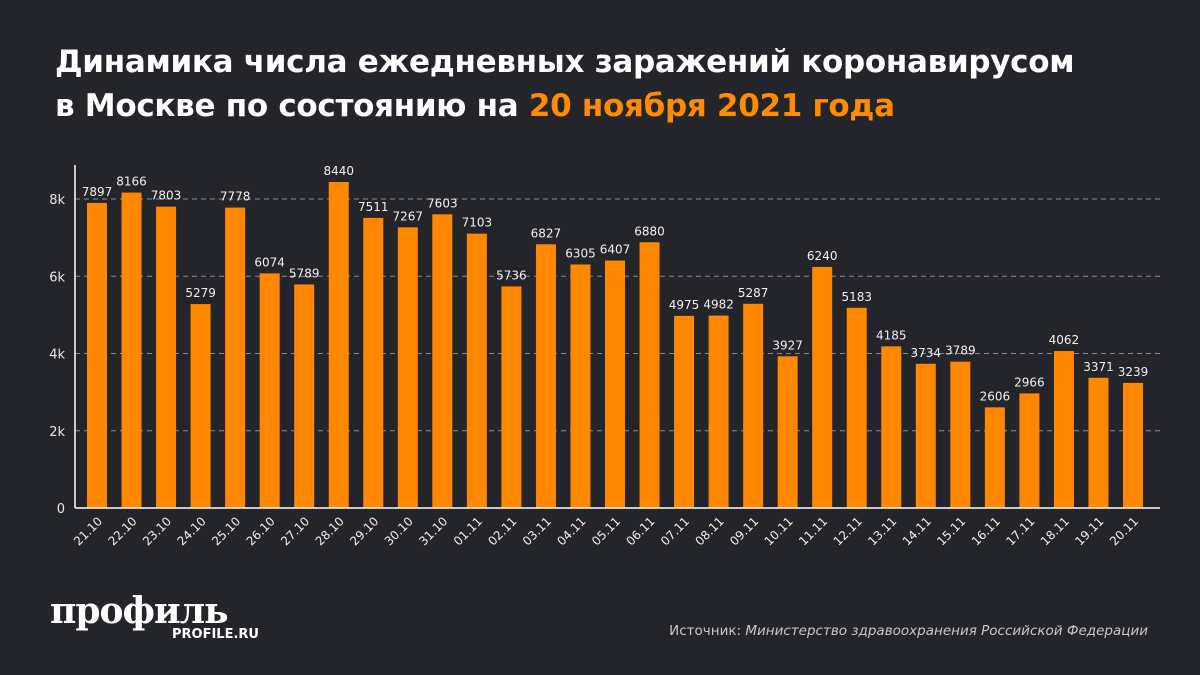 This screenshot has height=675, width=1200. I want to click on data-label: 7803, so click(166, 196).